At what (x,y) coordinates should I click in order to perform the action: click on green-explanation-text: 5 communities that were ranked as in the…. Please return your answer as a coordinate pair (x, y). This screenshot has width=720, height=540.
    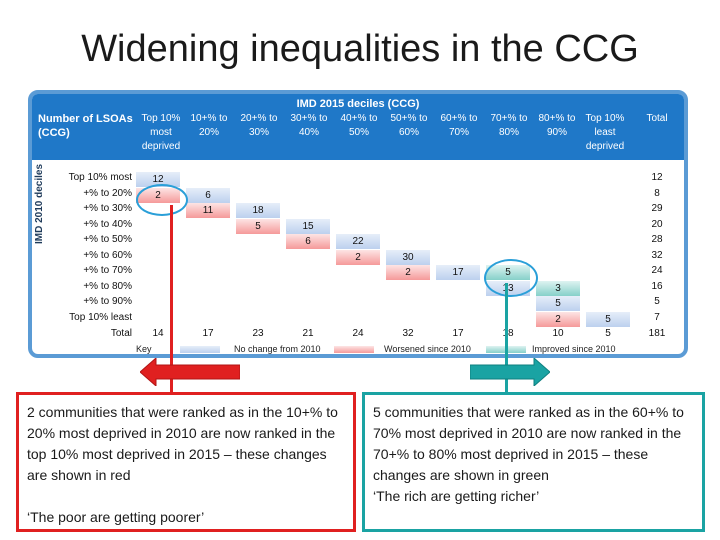
    Looking at the image, I should click on (528, 443).